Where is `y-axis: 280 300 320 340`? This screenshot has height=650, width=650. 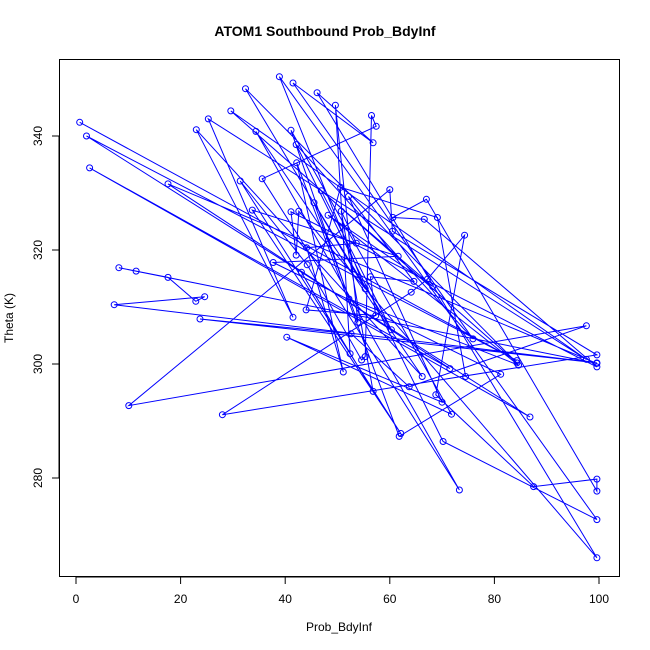 y-axis: 280 300 320 340 is located at coordinates (45, 307).